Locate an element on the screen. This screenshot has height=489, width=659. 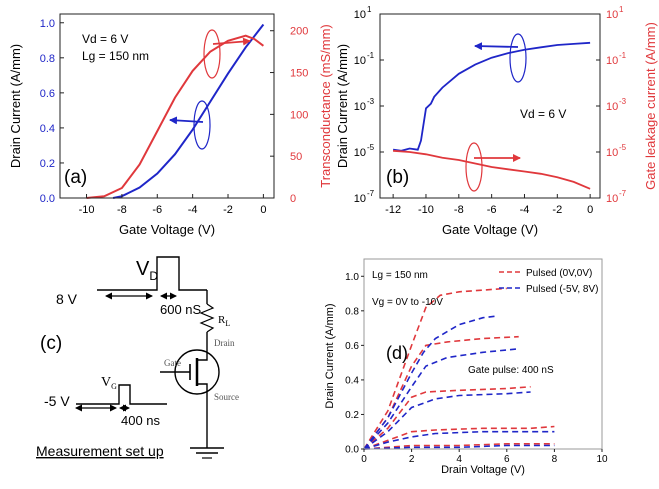
drain-pulse-waveform is located at coordinates (152, 273).